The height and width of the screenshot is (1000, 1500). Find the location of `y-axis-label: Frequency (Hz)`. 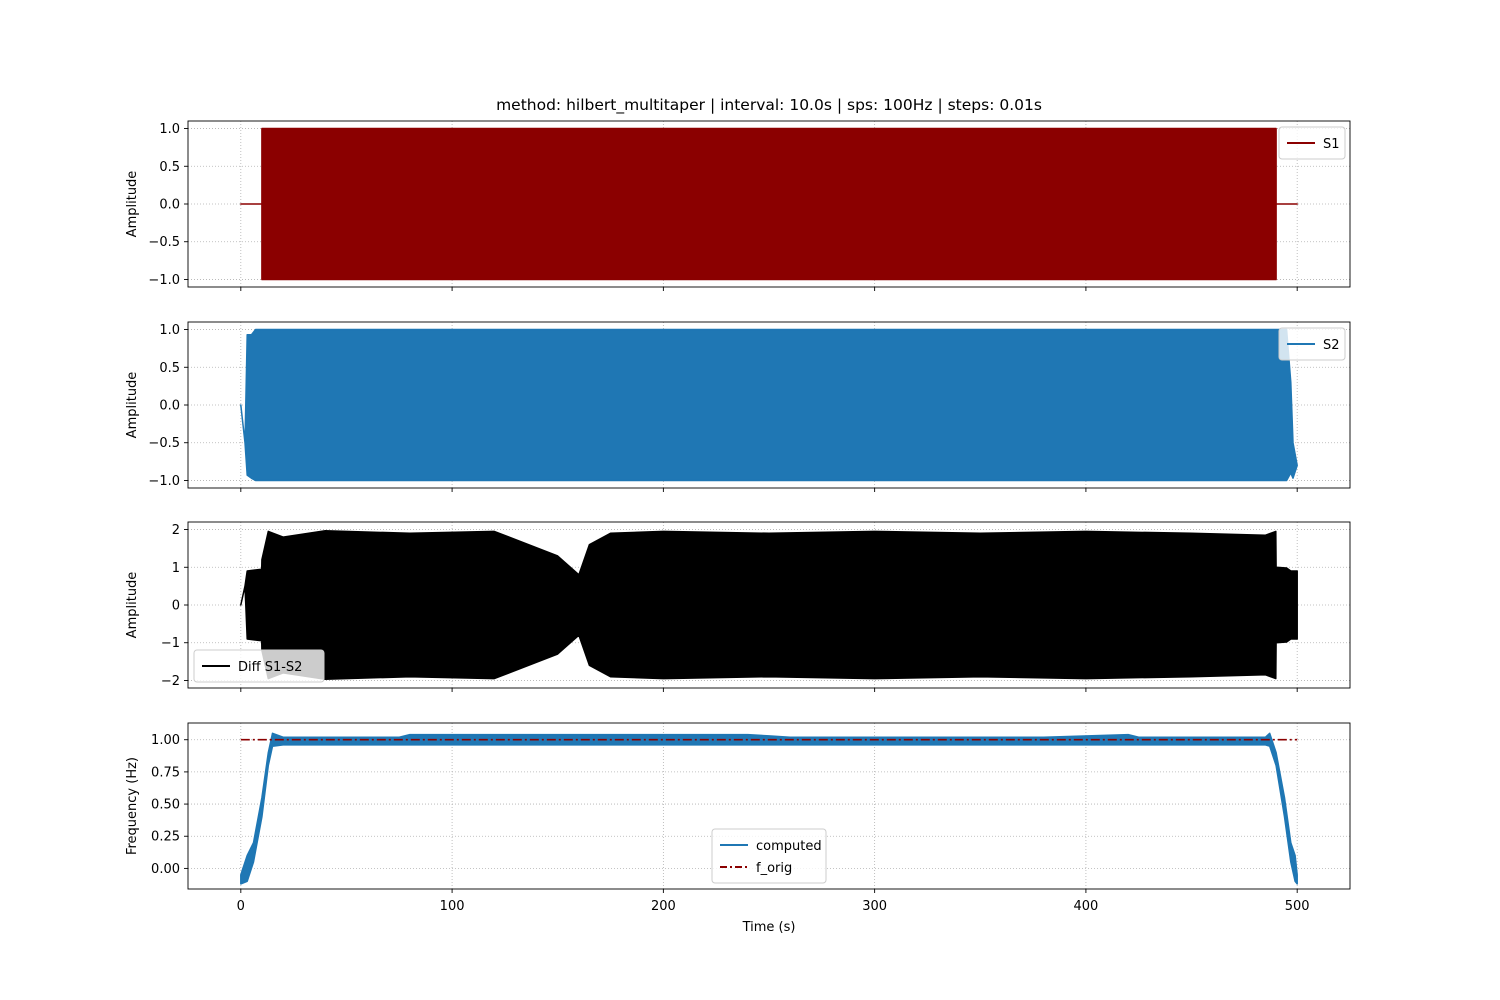

y-axis-label: Frequency (Hz) is located at coordinates (132, 806).